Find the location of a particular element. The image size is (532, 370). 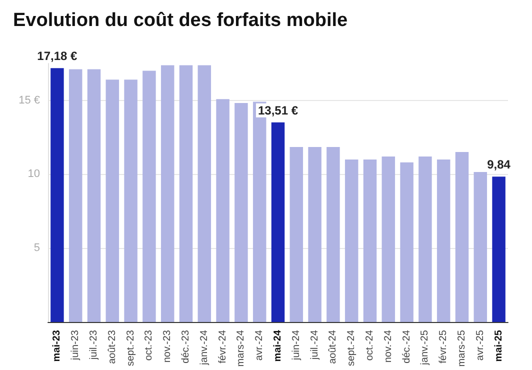

x-tick-label: mai-25 is located at coordinates (498, 346).